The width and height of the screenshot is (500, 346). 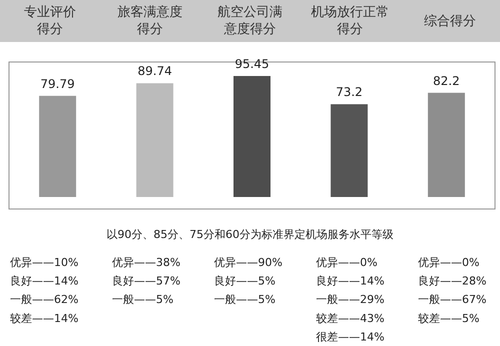 I want to click on text: 优异——0% 良好——14% 一般——29% 较差——43% 很差——14%, so click(x=350, y=300).